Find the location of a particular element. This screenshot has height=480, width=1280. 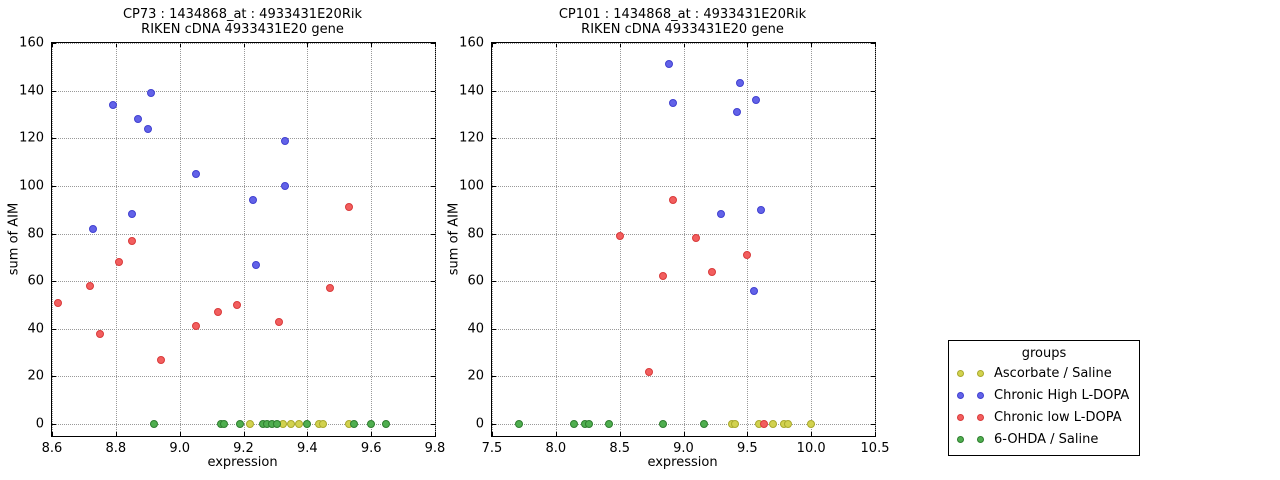

x-tick-label: 8.5 is located at coordinates (619, 448).